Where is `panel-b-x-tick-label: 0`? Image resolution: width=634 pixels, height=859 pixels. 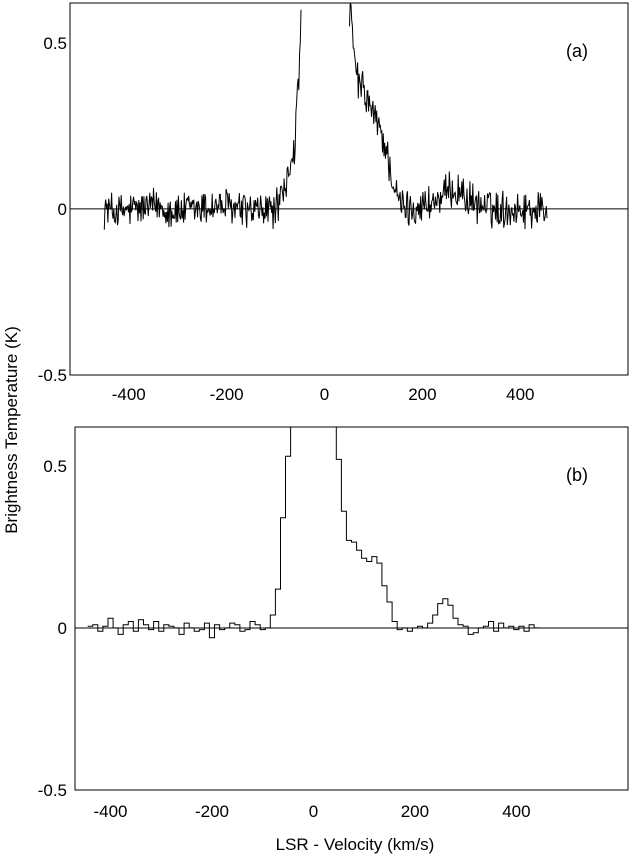
panel-b-x-tick-label: 0 is located at coordinates (313, 811).